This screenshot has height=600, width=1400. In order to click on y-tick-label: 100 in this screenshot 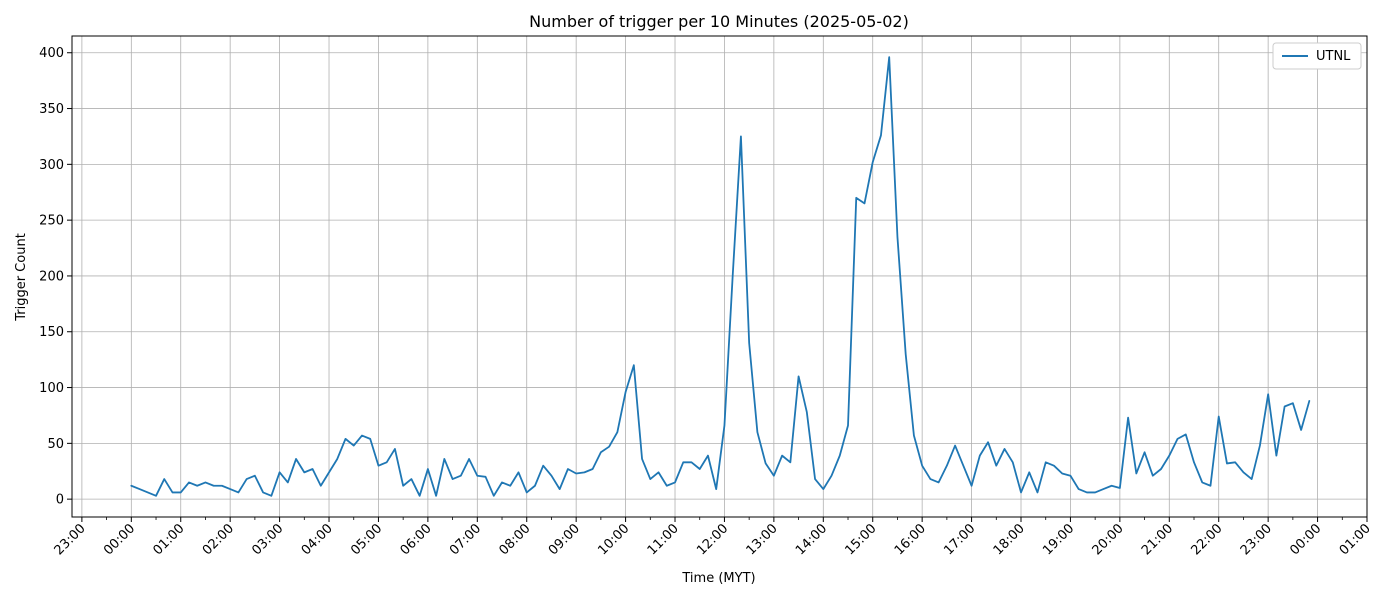, I will do `click(51, 388)`.